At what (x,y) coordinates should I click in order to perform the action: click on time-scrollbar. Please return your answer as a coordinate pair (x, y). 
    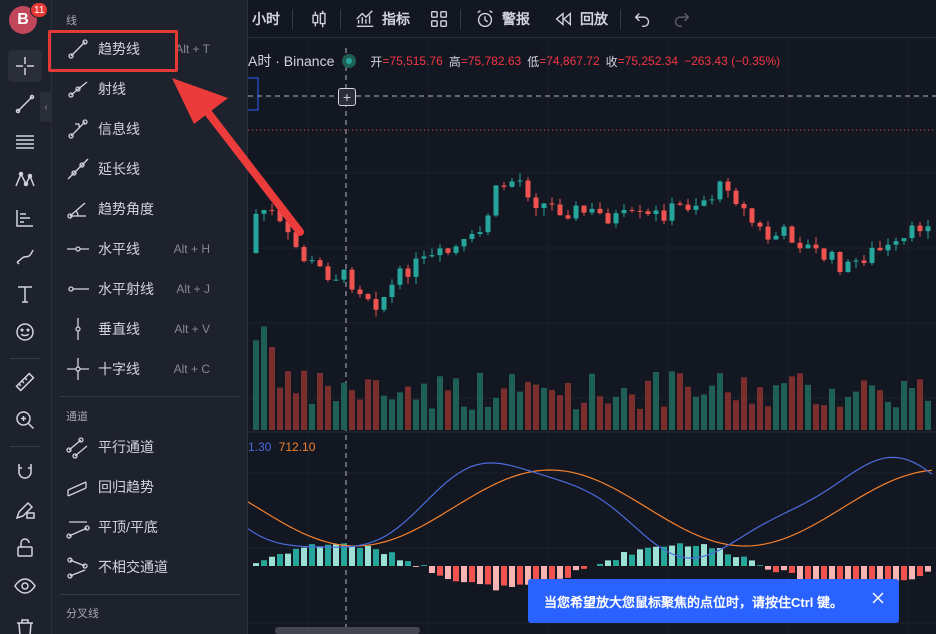
    Looking at the image, I should click on (347, 630).